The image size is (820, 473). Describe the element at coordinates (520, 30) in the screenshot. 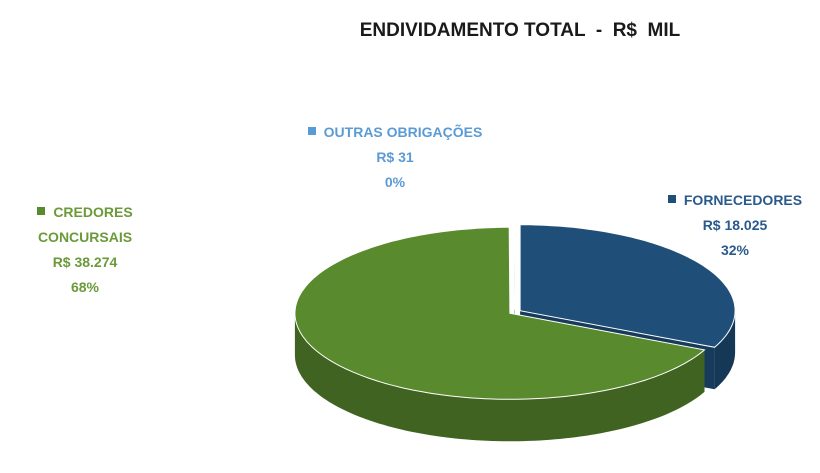

I see `chart-title: ENDIVIDAMENTO TOTAL - R$ MIL` at that location.